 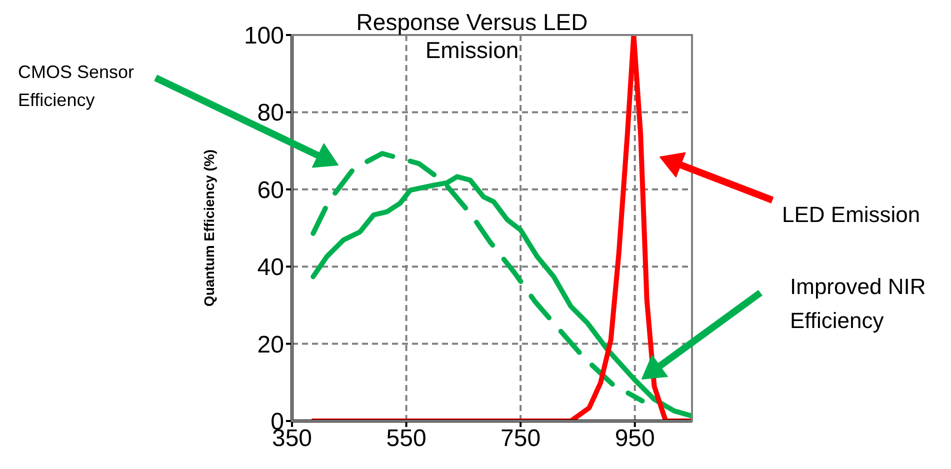 What do you see at coordinates (270, 190) in the screenshot?
I see `y-tick-label: 60` at bounding box center [270, 190].